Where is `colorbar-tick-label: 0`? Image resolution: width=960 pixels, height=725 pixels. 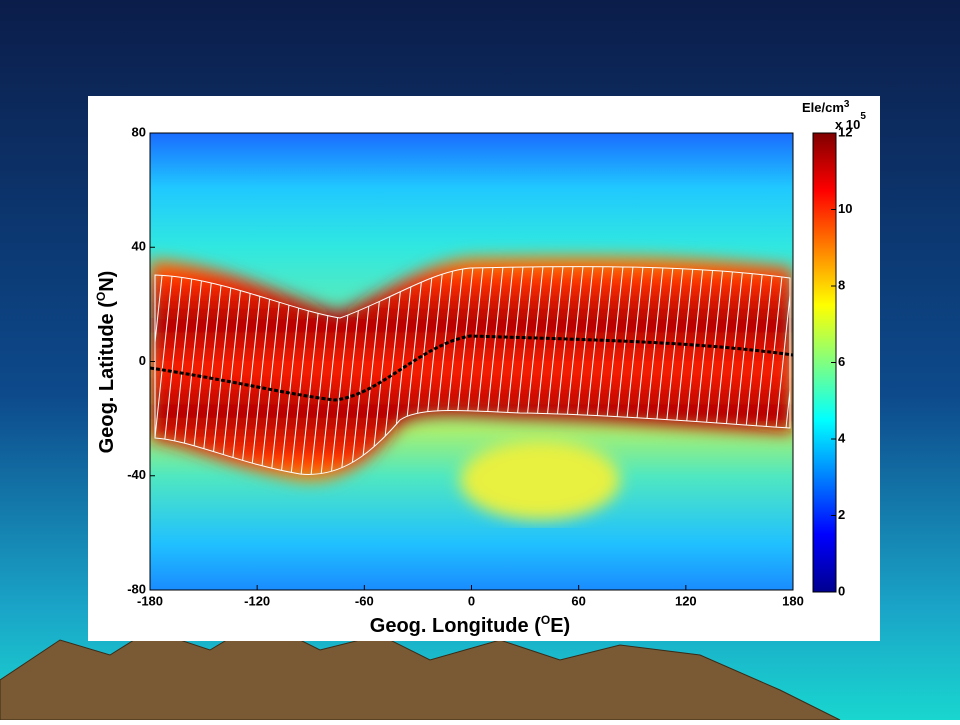 colorbar-tick-label: 0 is located at coordinates (841, 590).